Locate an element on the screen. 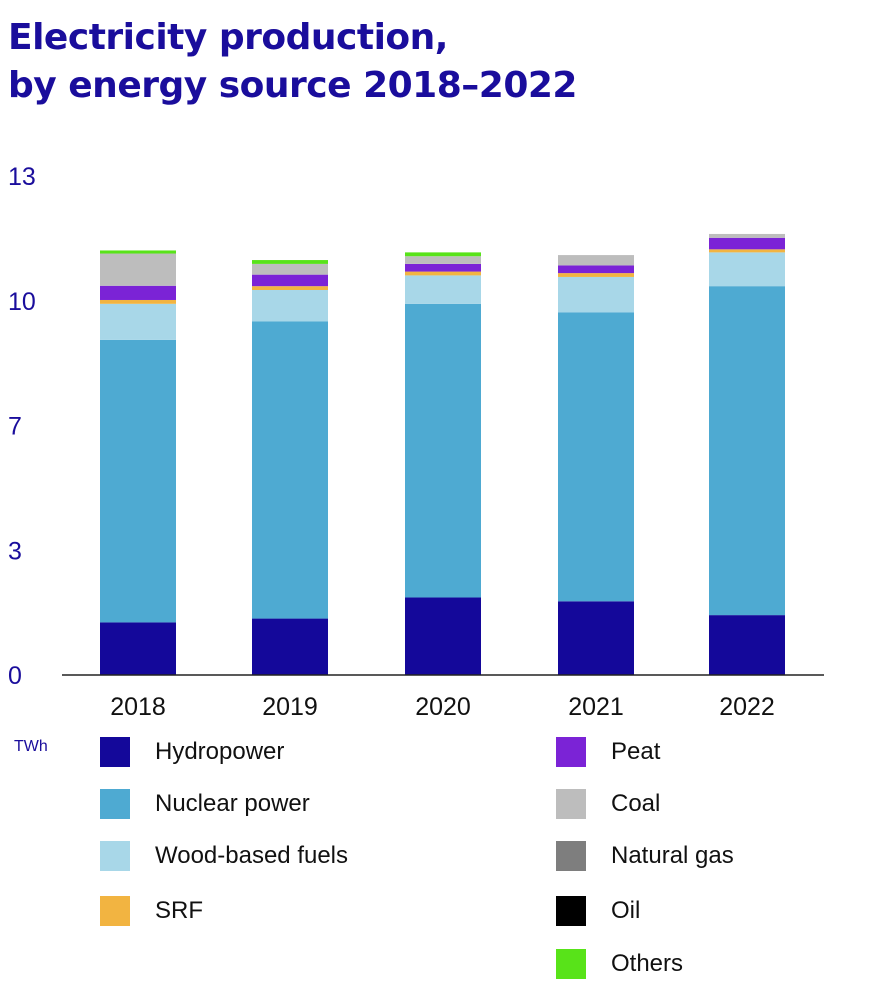 Image resolution: width=886 pixels, height=990 pixels. bar-segment-peat-2022 is located at coordinates (747, 243).